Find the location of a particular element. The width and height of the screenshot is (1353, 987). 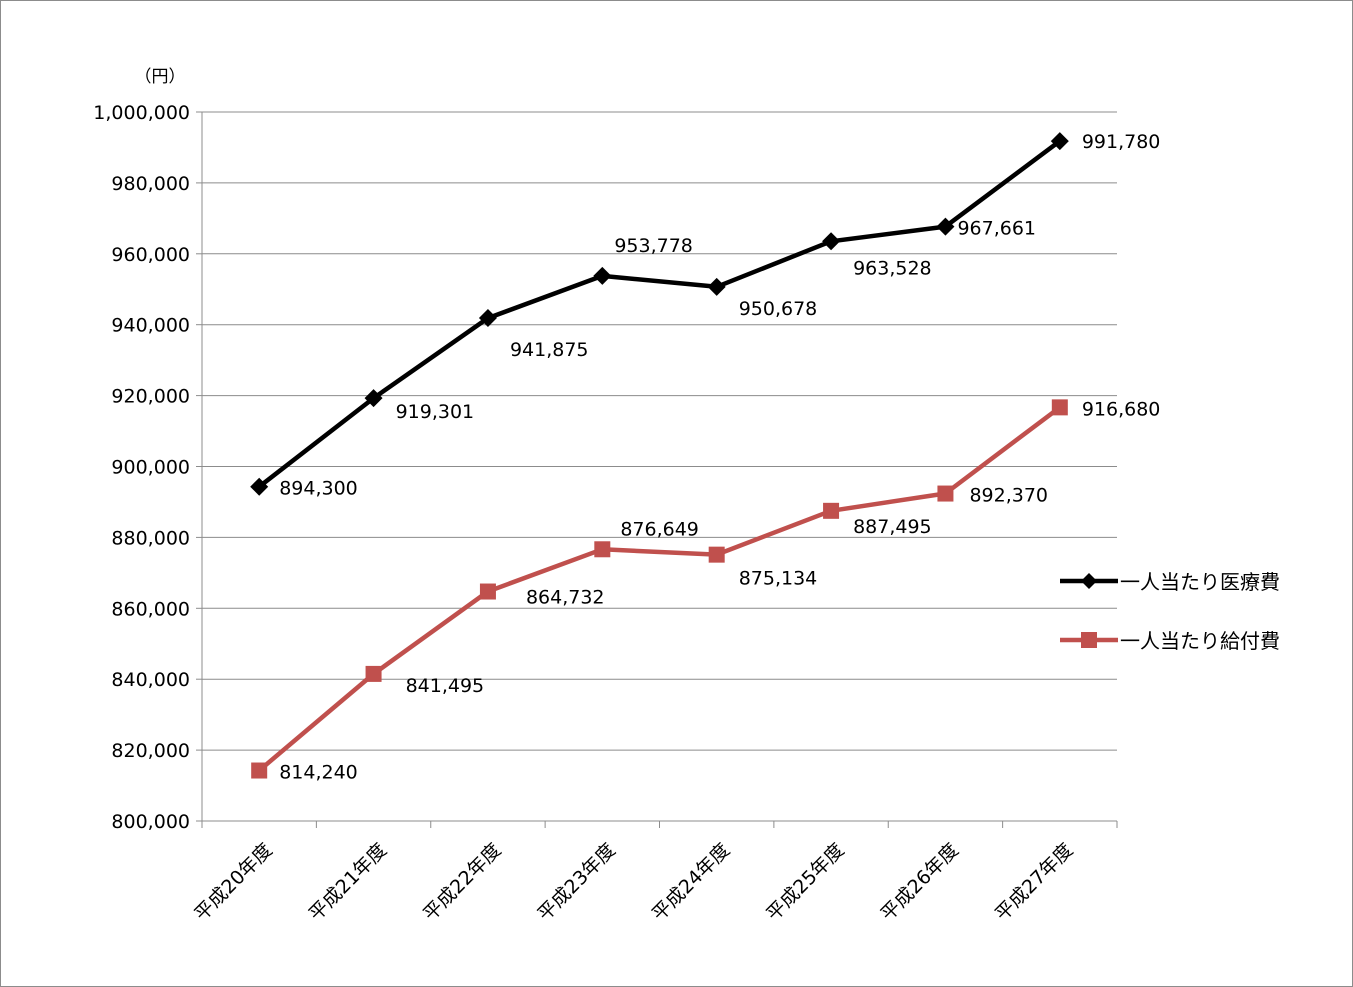

y-tick-label: 860,000 is located at coordinates (150, 609).